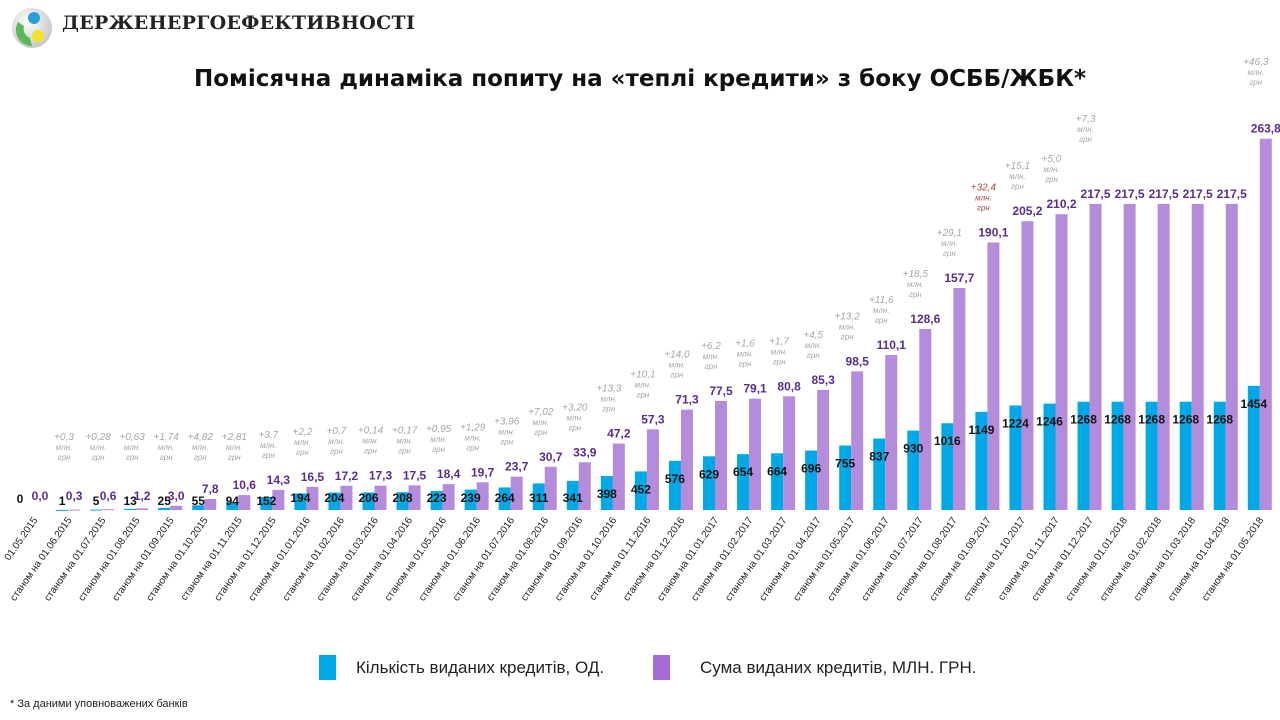  I want to click on increment-label: +13,2, so click(848, 316).